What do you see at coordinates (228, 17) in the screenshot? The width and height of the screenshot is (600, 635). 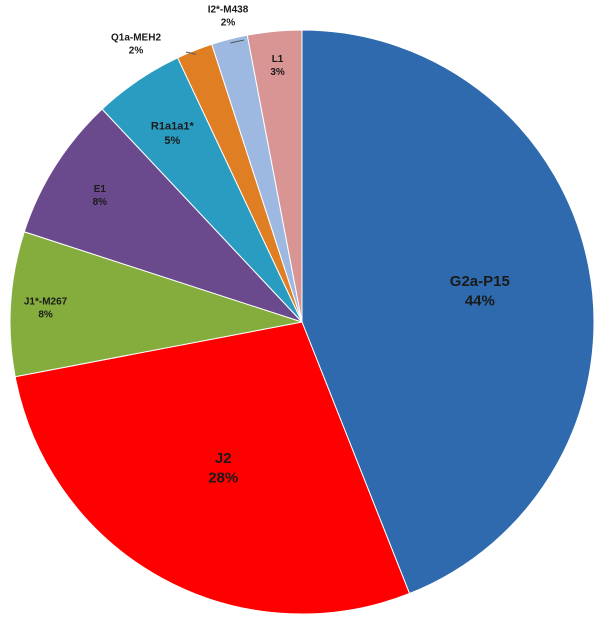 I see `slice-label-i2-m438: I2*-M438 2%` at bounding box center [228, 17].